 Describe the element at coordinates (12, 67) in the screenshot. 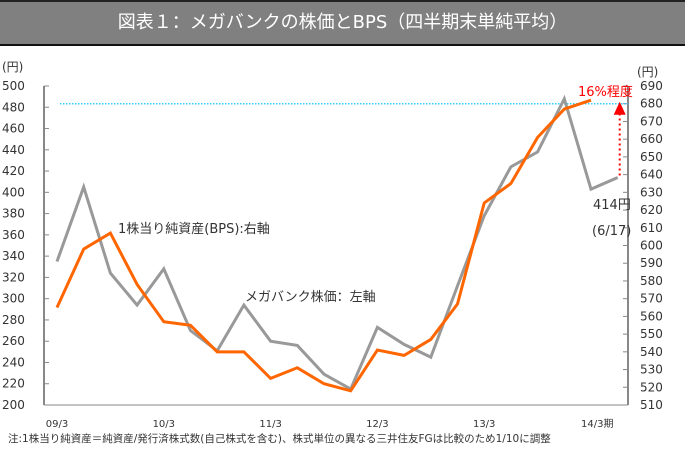

I see `left-unit-label: (円)` at that location.